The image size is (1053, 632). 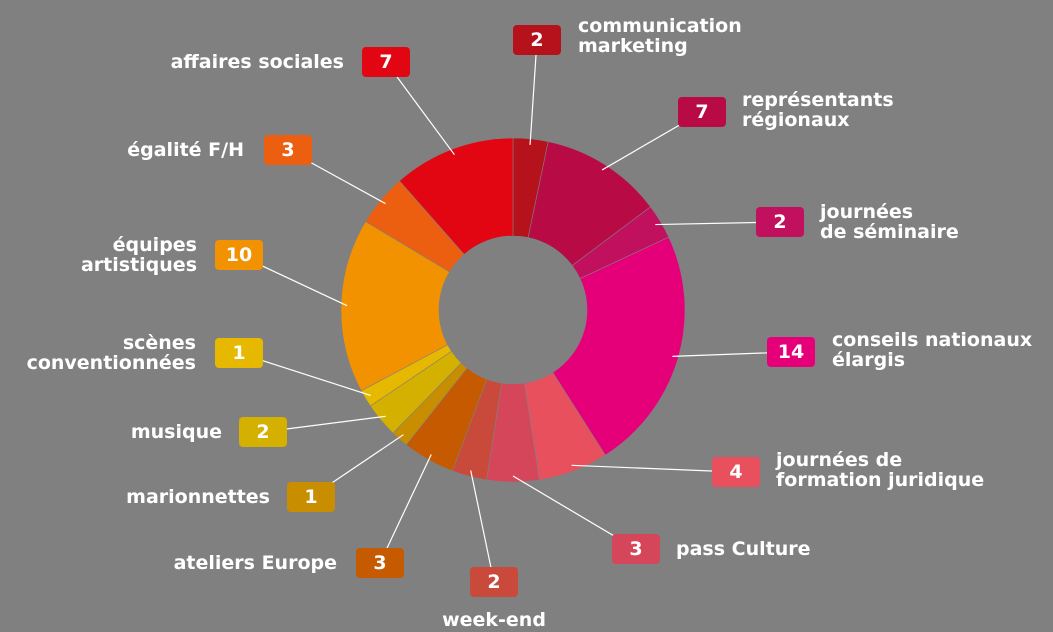 I want to click on category-label: équipes artistiques, so click(x=138, y=255).